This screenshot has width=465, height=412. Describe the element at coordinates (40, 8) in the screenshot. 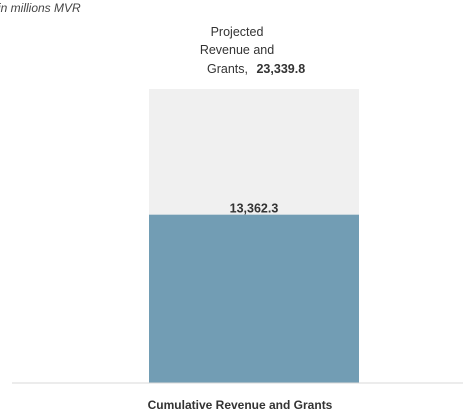

I see `chart-subtitle: in millions MVR` at that location.